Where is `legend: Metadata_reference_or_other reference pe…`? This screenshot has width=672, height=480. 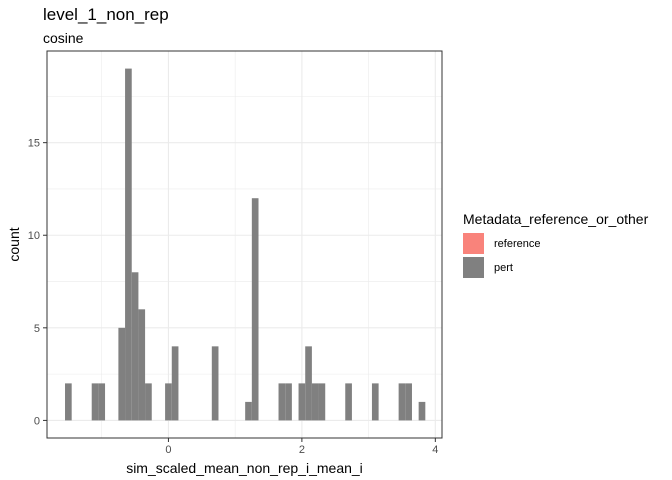
legend: Metadata_reference_or_other reference pe… is located at coordinates (556, 244).